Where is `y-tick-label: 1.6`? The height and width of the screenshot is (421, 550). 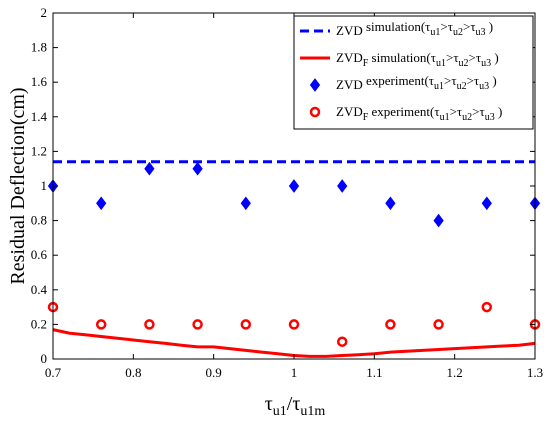 y-tick-label: 1.6 is located at coordinates (39, 81).